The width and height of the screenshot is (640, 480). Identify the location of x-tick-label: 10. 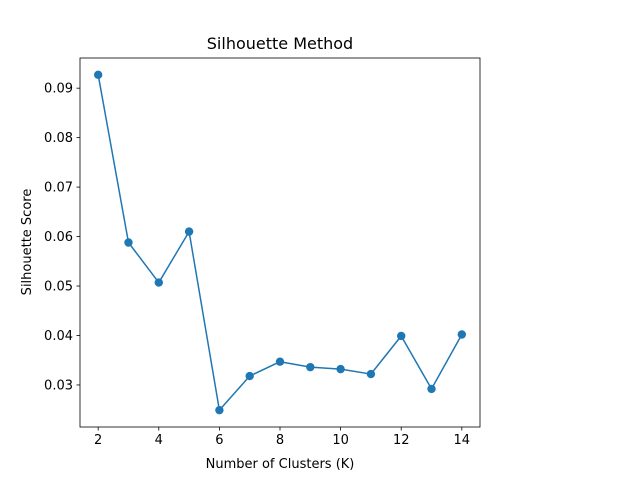
(340, 440).